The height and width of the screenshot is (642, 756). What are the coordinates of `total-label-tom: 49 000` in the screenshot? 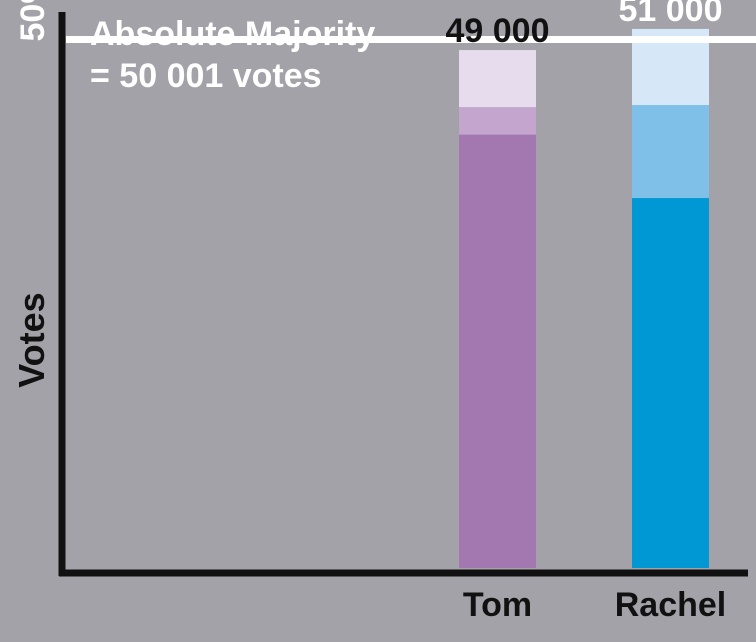 It's located at (498, 31).